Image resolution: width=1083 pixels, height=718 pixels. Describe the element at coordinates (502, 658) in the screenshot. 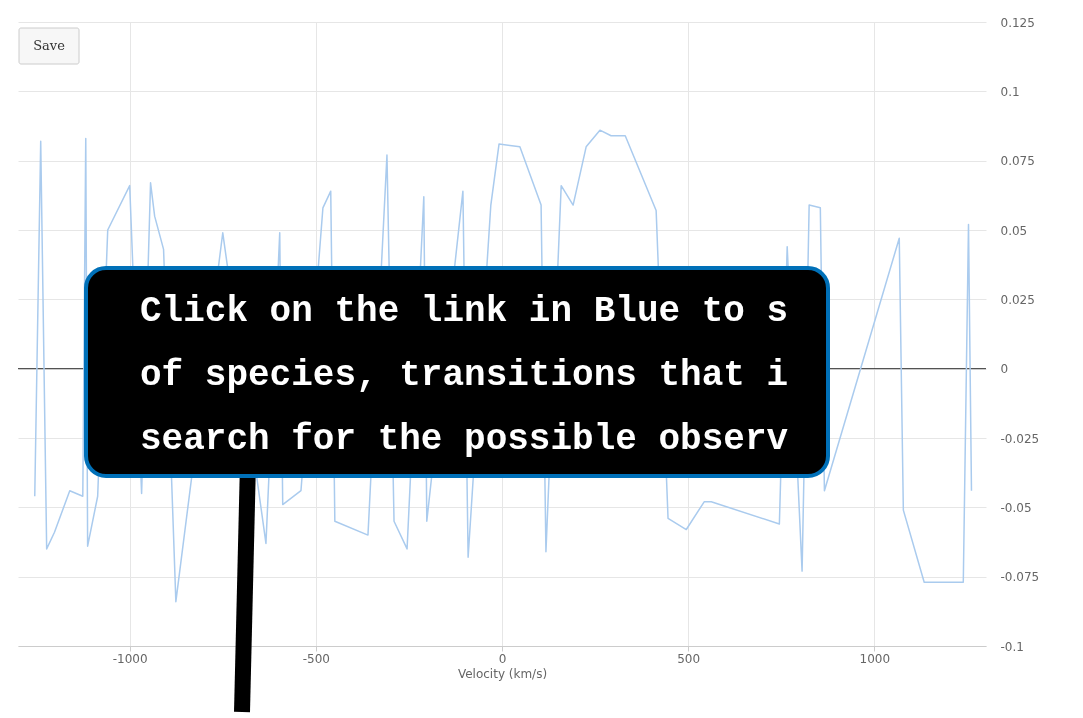

I see `x-tick-label: 0` at that location.